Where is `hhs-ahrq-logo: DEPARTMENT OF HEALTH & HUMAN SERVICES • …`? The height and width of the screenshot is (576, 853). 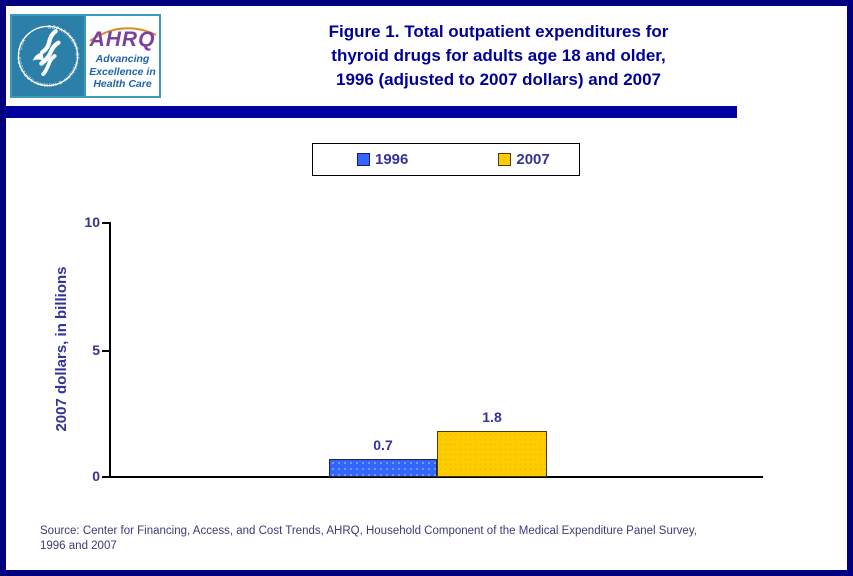
hhs-ahrq-logo: DEPARTMENT OF HEALTH & HUMAN SERVICES • … is located at coordinates (85, 56).